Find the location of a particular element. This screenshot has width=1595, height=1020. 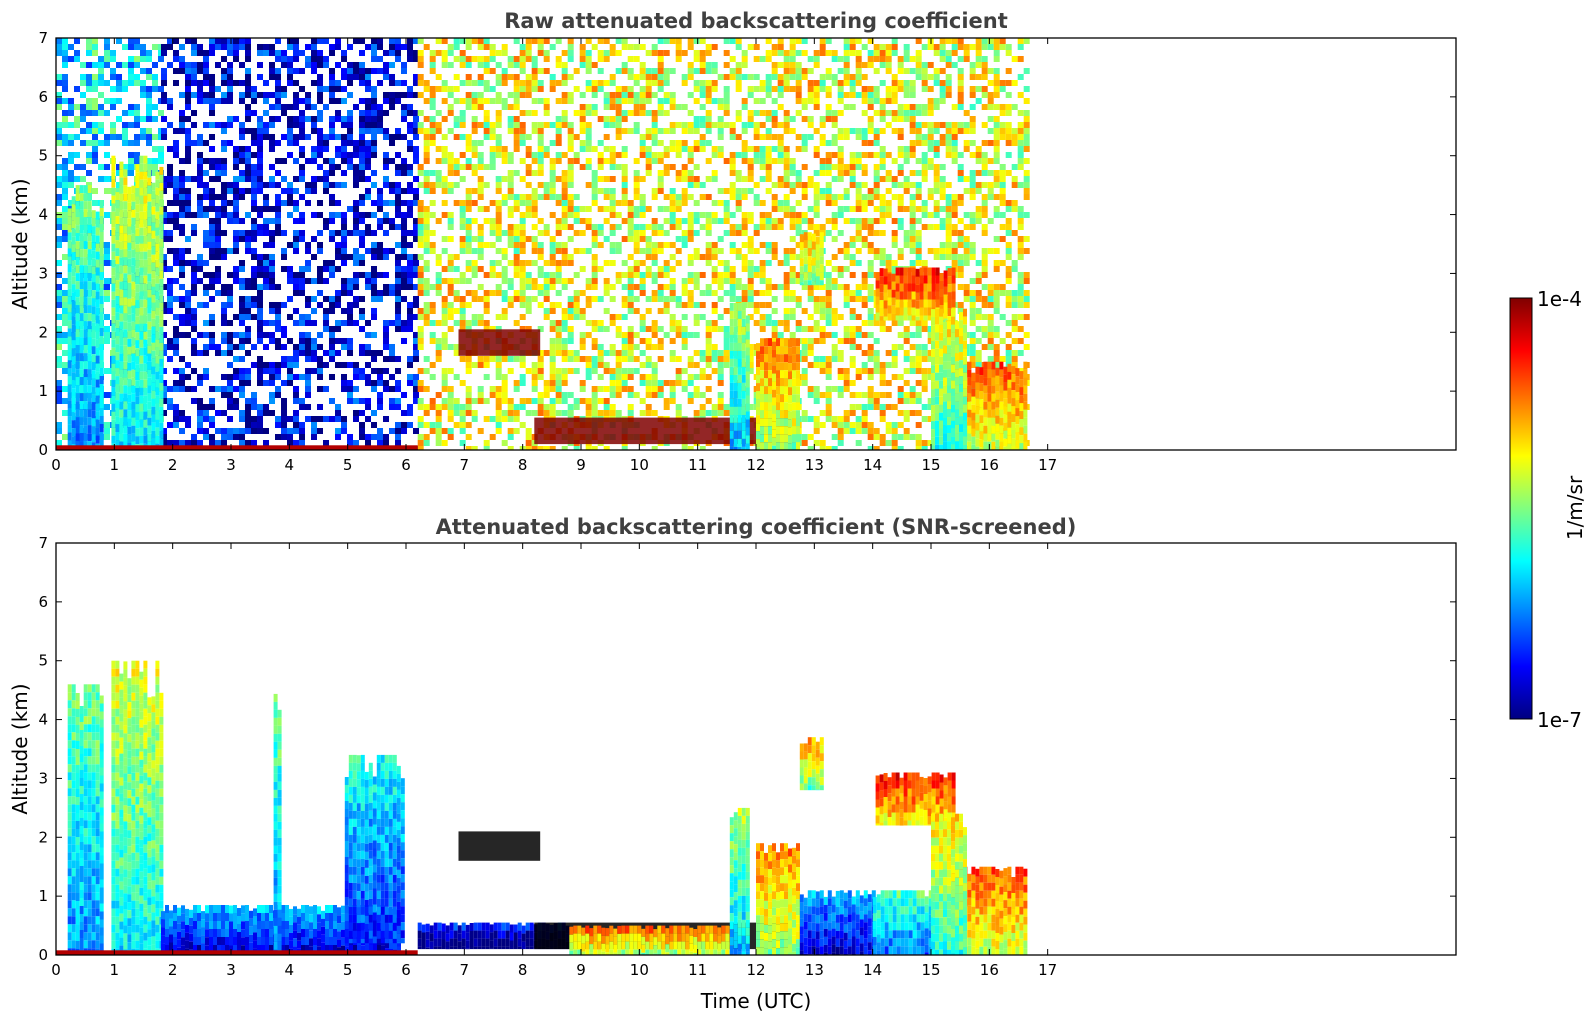

panel-screened-x-tick-label: 17 is located at coordinates (1047, 970).